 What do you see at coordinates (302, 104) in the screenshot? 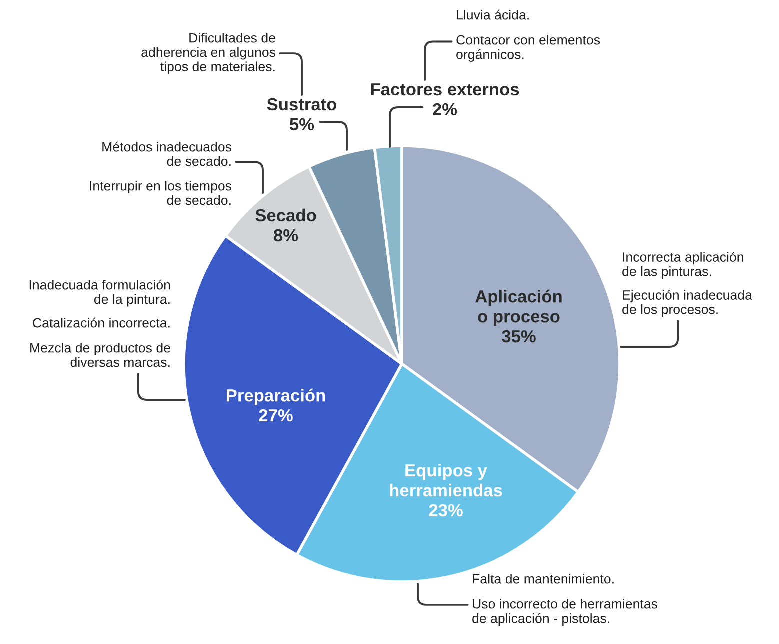
I see `slice-label: Sustrato` at bounding box center [302, 104].